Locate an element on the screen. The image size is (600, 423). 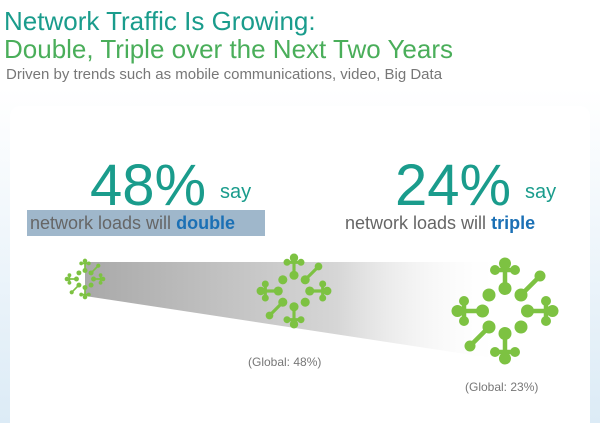
title: Double, Triple over the Next Two Years is located at coordinates (228, 49).